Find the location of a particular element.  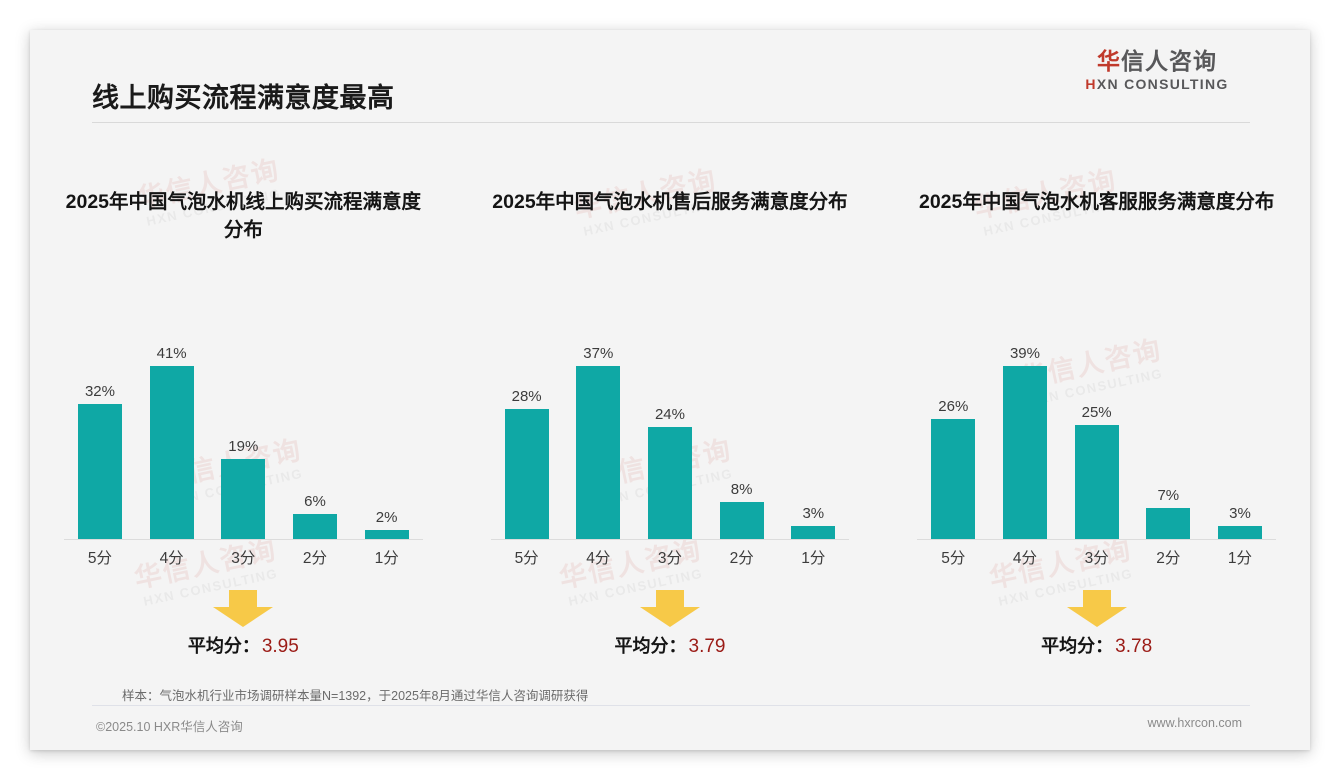

logo-en-rest: XN CONSULTING is located at coordinates (1162, 84).